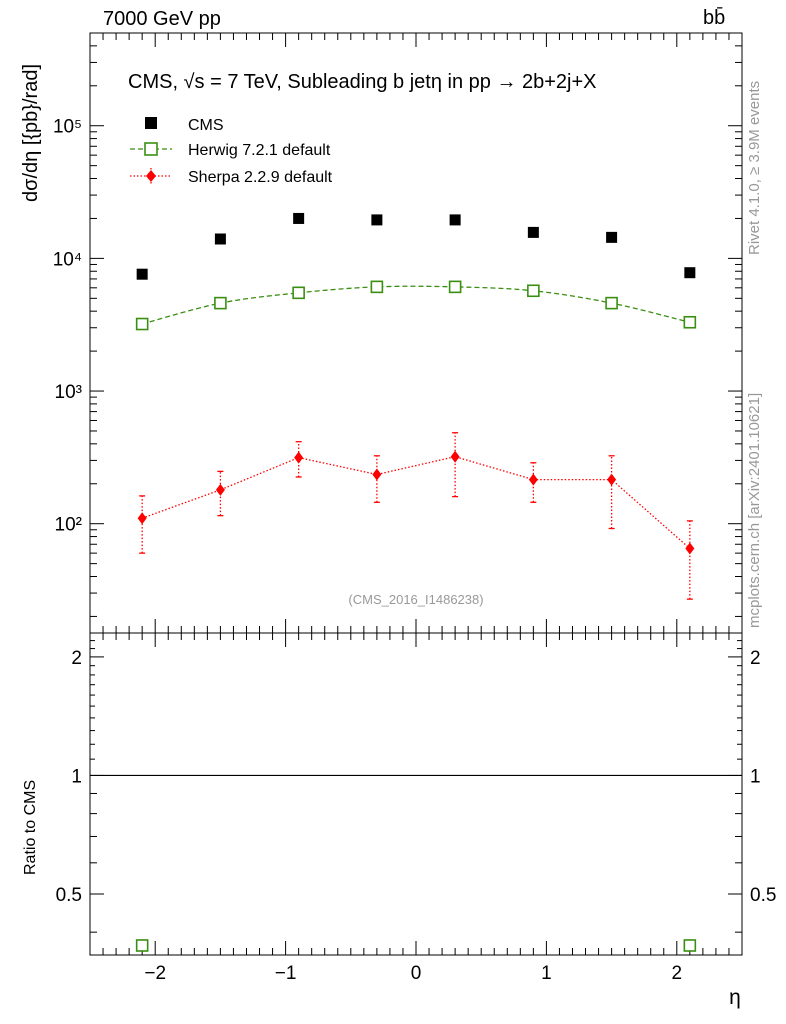  Describe the element at coordinates (31, 132) in the screenshot. I see `y-axis-label: dσ/dη [{pb}/rad]` at that location.